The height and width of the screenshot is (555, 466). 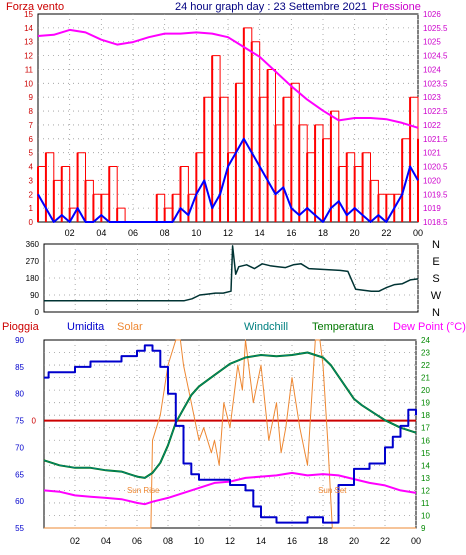 I want to click on left-tick-label: 11, so click(x=29, y=69).